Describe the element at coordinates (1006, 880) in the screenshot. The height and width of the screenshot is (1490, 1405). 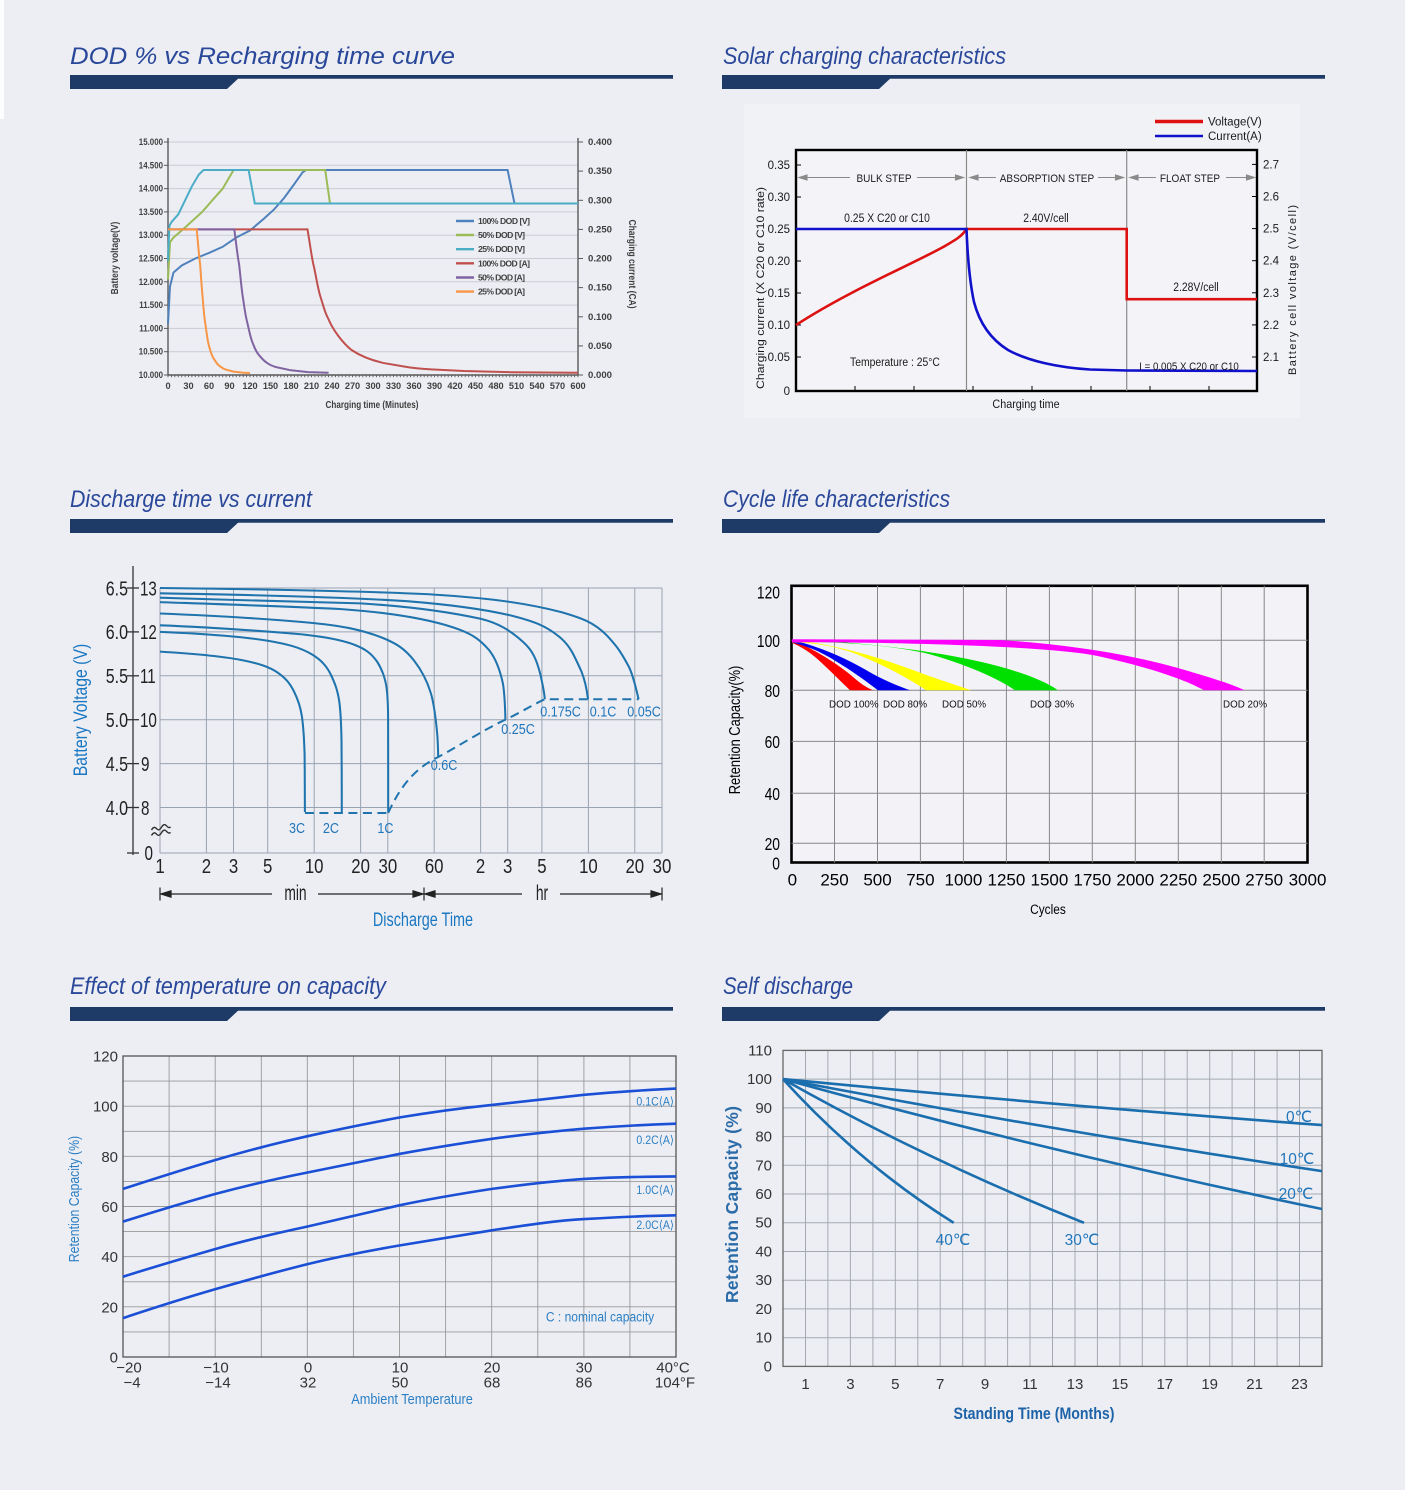
I see `svg-text: 1250` at that location.